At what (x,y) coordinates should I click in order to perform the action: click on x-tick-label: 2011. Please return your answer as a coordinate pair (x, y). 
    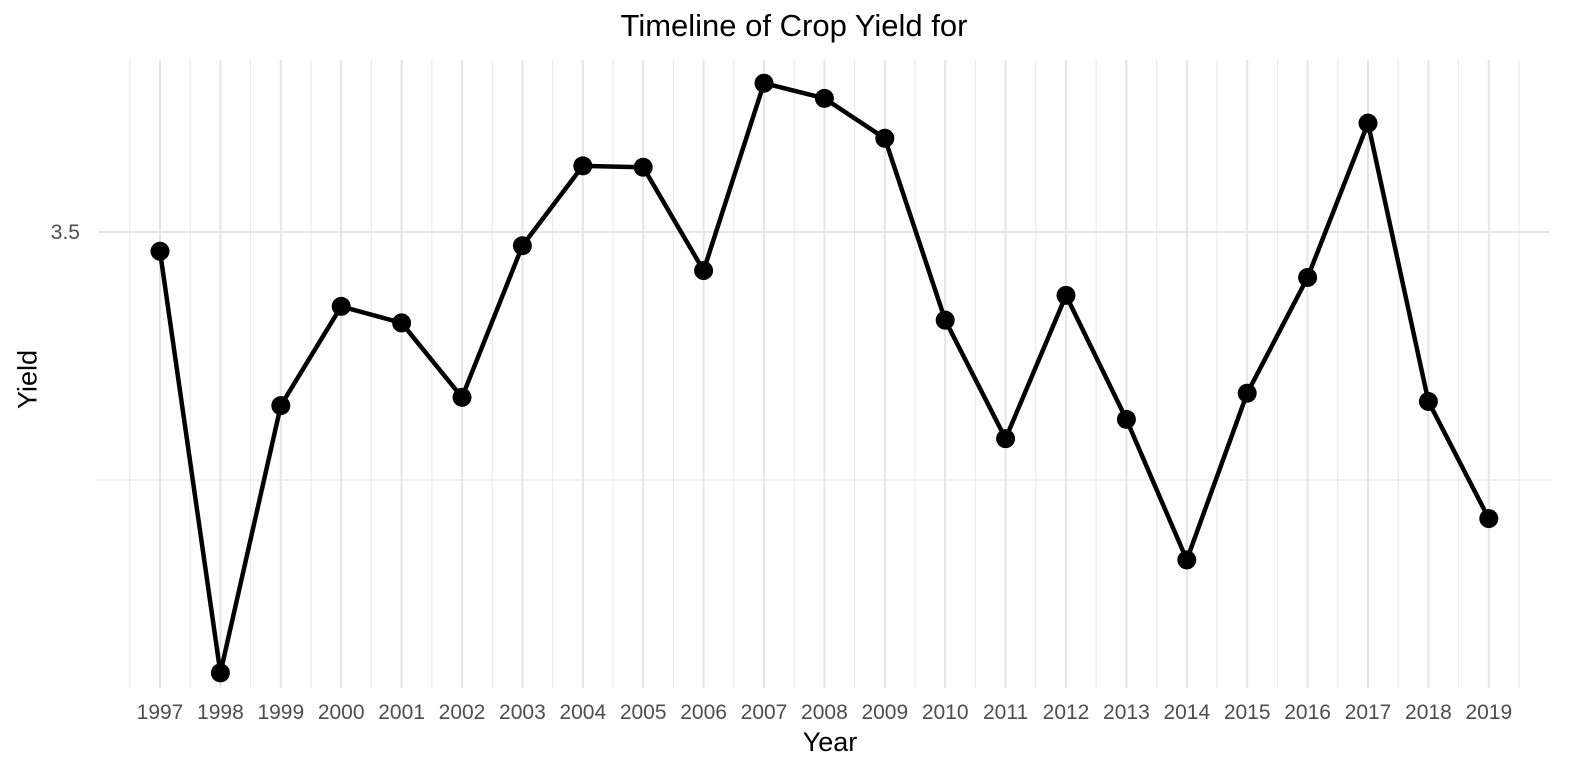
    Looking at the image, I should click on (1005, 712).